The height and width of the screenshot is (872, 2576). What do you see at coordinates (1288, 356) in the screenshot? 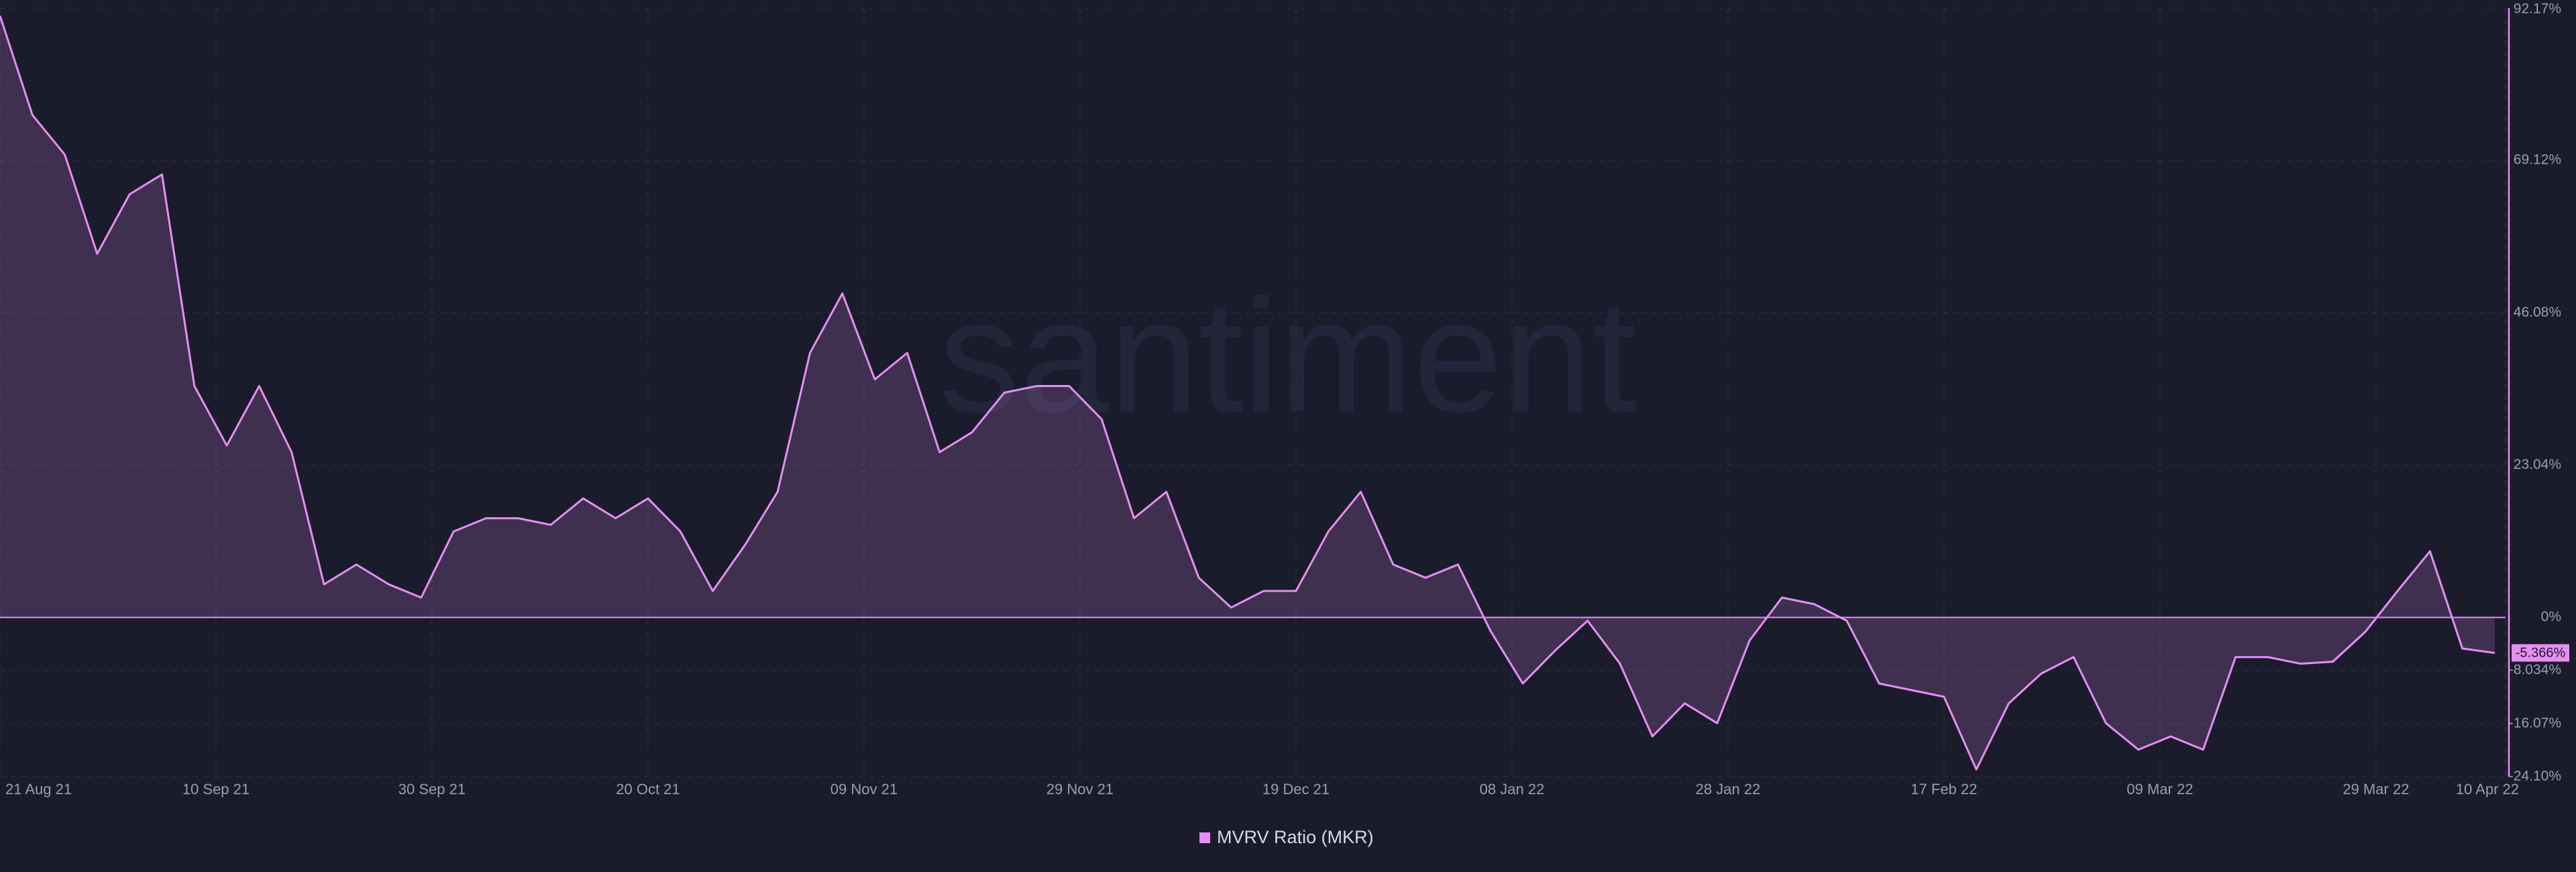
I see `watermark: santiment` at bounding box center [1288, 356].